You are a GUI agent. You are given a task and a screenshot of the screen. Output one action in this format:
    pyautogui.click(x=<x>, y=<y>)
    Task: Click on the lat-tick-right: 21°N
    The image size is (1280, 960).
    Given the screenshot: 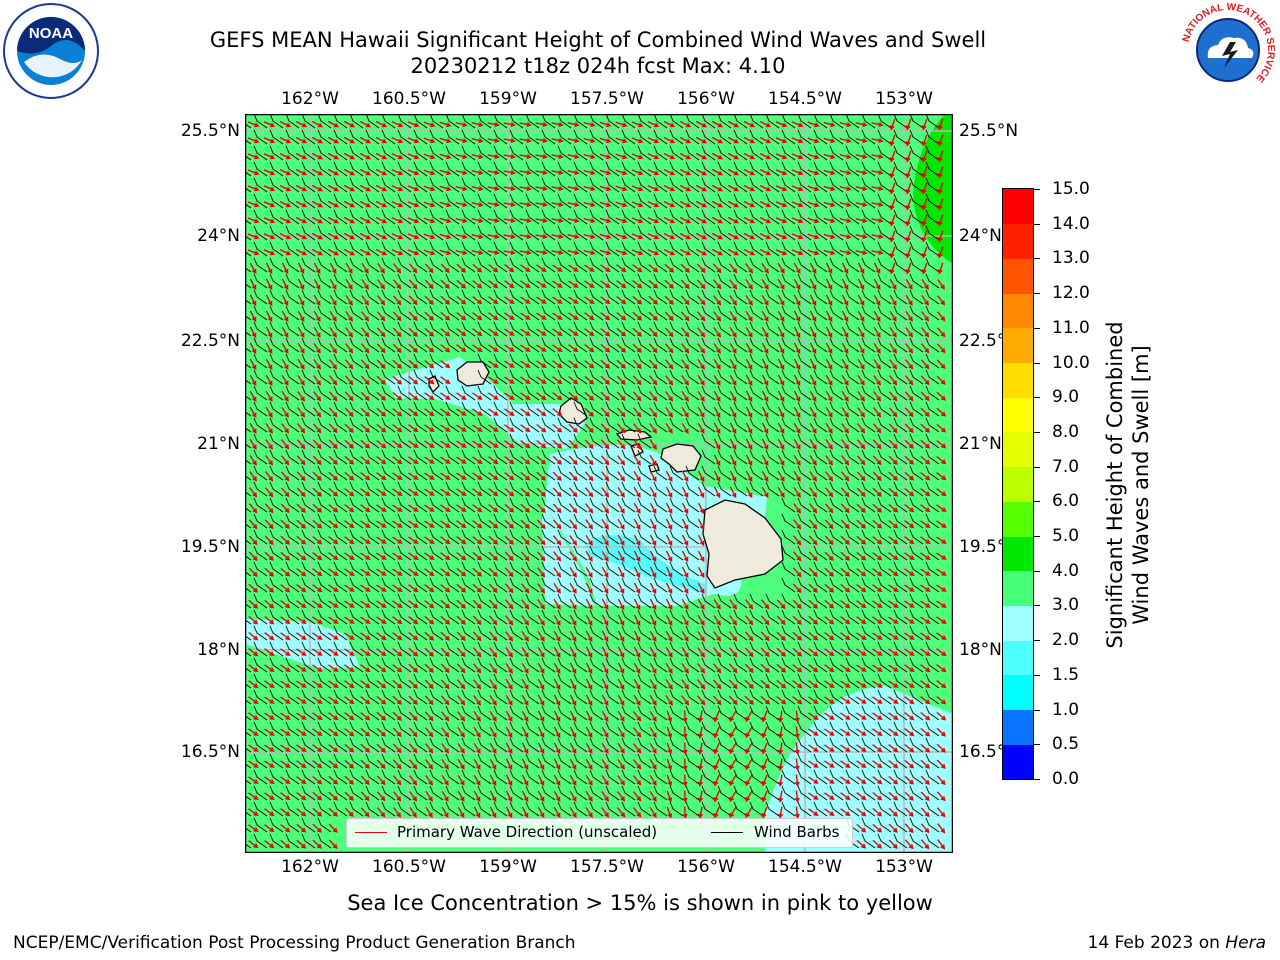 What is the action you would take?
    pyautogui.click(x=980, y=444)
    